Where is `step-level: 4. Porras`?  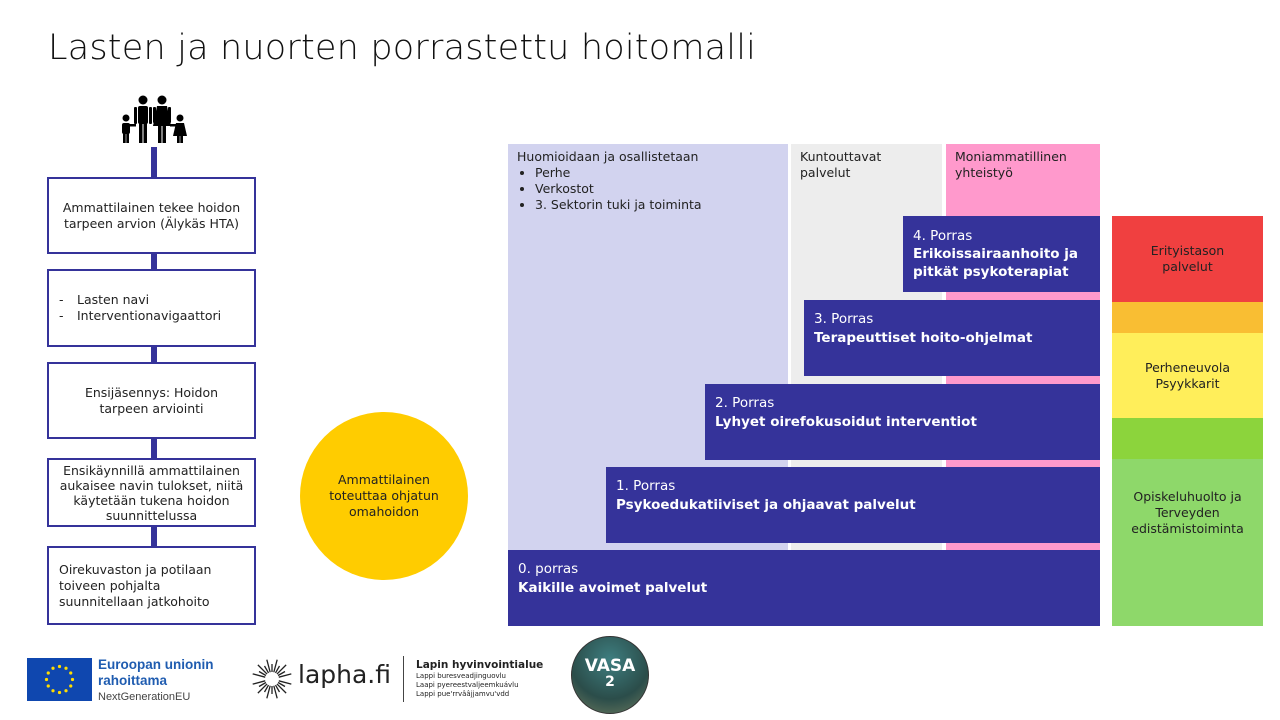 step-level: 4. Porras is located at coordinates (943, 236).